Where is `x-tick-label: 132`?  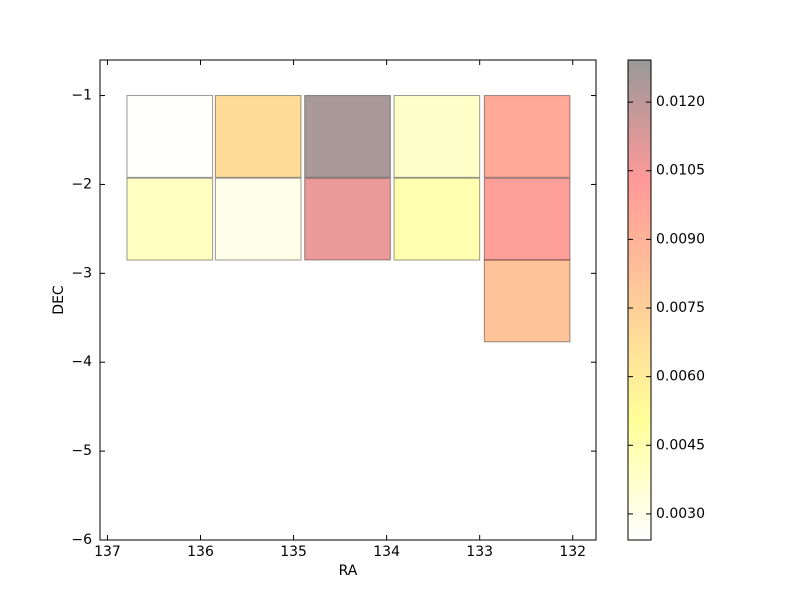 x-tick-label: 132 is located at coordinates (572, 552).